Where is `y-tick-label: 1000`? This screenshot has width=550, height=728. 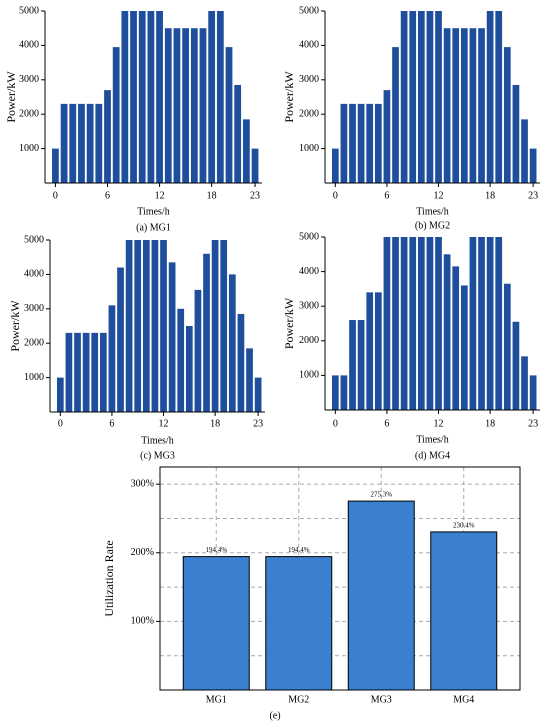 y-tick-label: 1000 is located at coordinates (34, 377).